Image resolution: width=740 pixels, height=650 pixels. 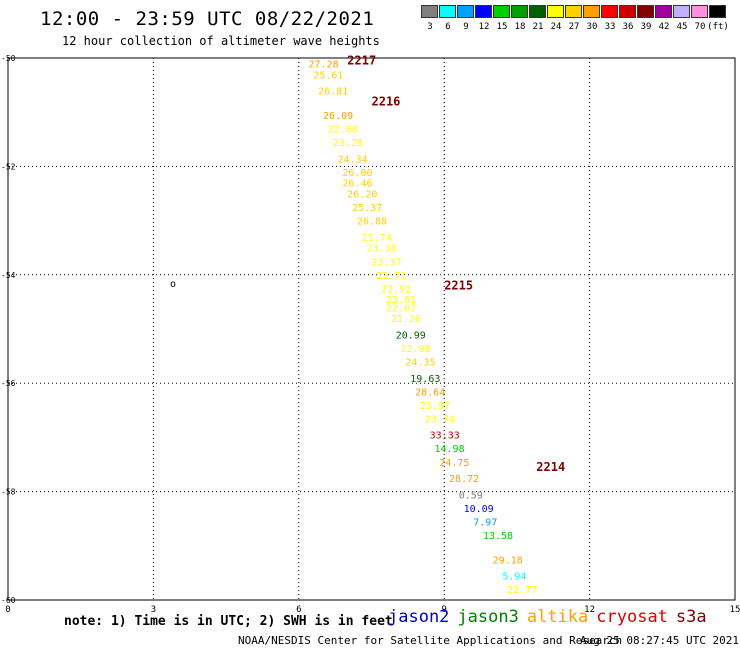 What do you see at coordinates (430, 27) in the screenshot?
I see `scale-label: 3` at bounding box center [430, 27].